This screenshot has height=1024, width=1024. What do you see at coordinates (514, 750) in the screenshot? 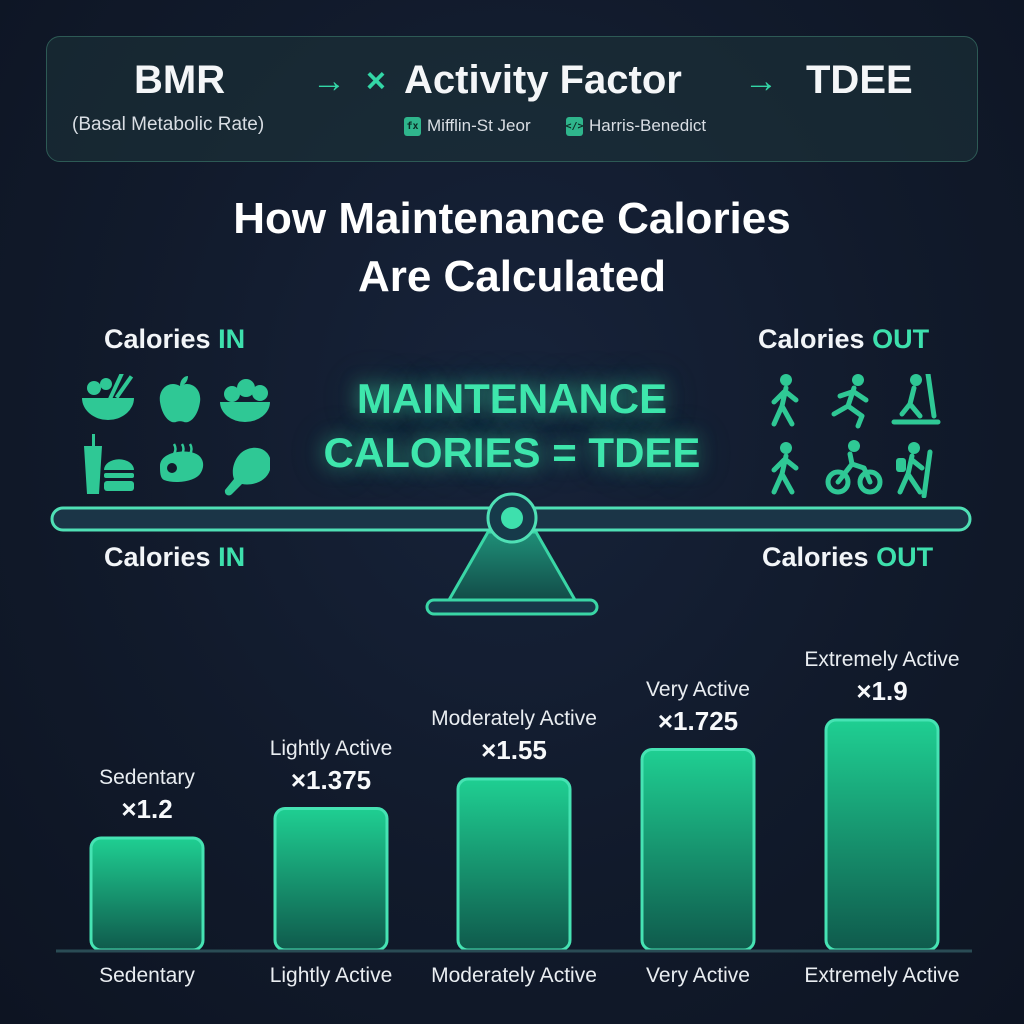
I see `bar-value-label: ×1.55` at bounding box center [514, 750].